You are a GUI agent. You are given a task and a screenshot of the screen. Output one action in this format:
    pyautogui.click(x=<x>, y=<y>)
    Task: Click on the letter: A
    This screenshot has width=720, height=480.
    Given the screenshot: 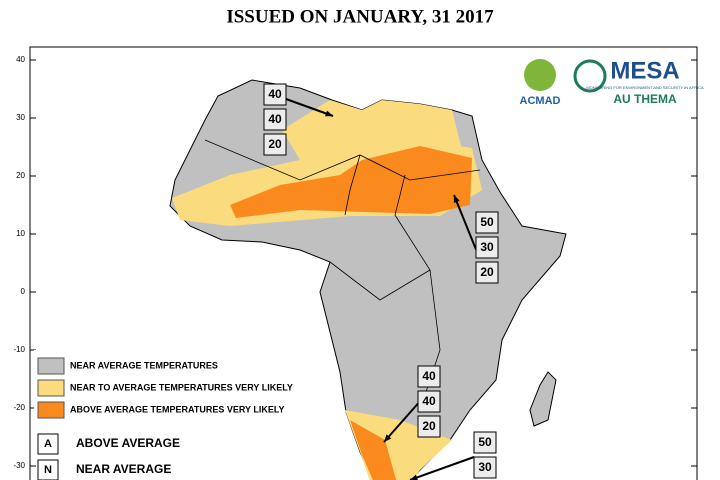 What is the action you would take?
    pyautogui.click(x=48, y=444)
    